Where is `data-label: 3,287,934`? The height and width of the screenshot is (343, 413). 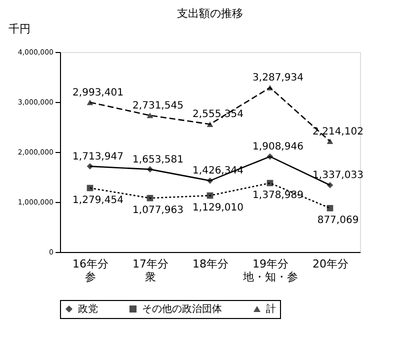 data-label: 3,287,934 is located at coordinates (278, 78).